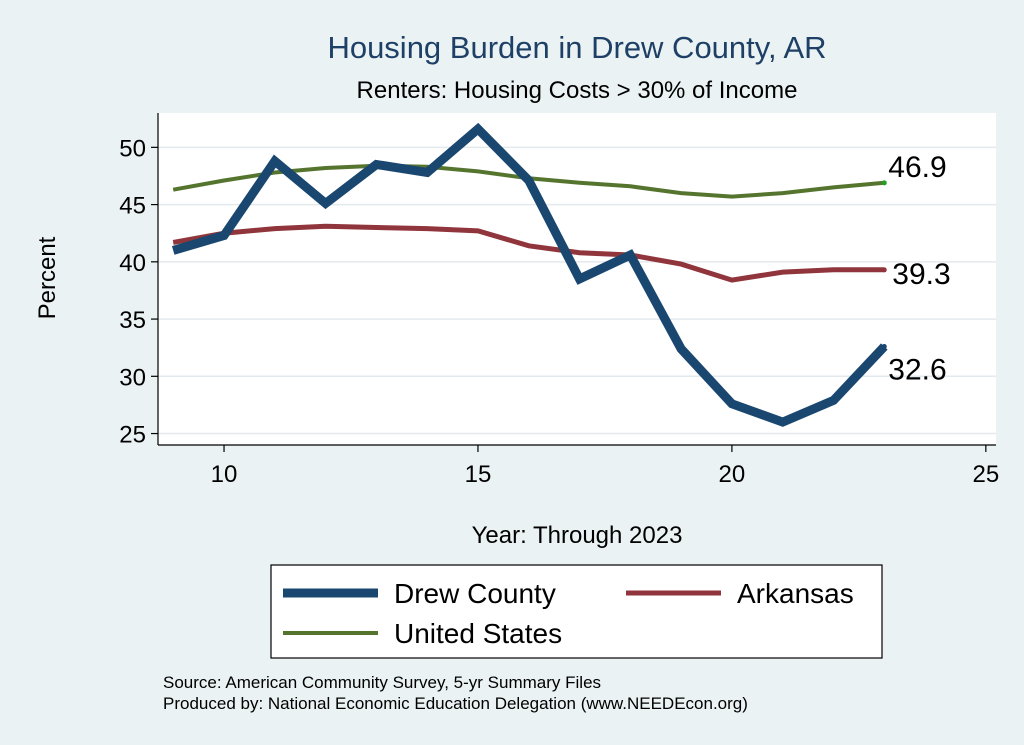 The width and height of the screenshot is (1024, 745). What do you see at coordinates (884, 270) in the screenshot?
I see `end-point-arkansas` at bounding box center [884, 270].